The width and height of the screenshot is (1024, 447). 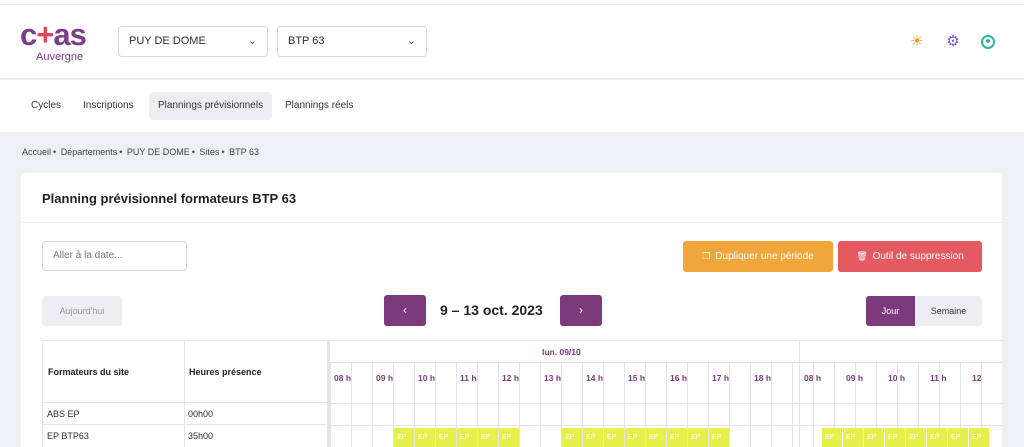 I want to click on prev-period-button: ‹, so click(x=405, y=310).